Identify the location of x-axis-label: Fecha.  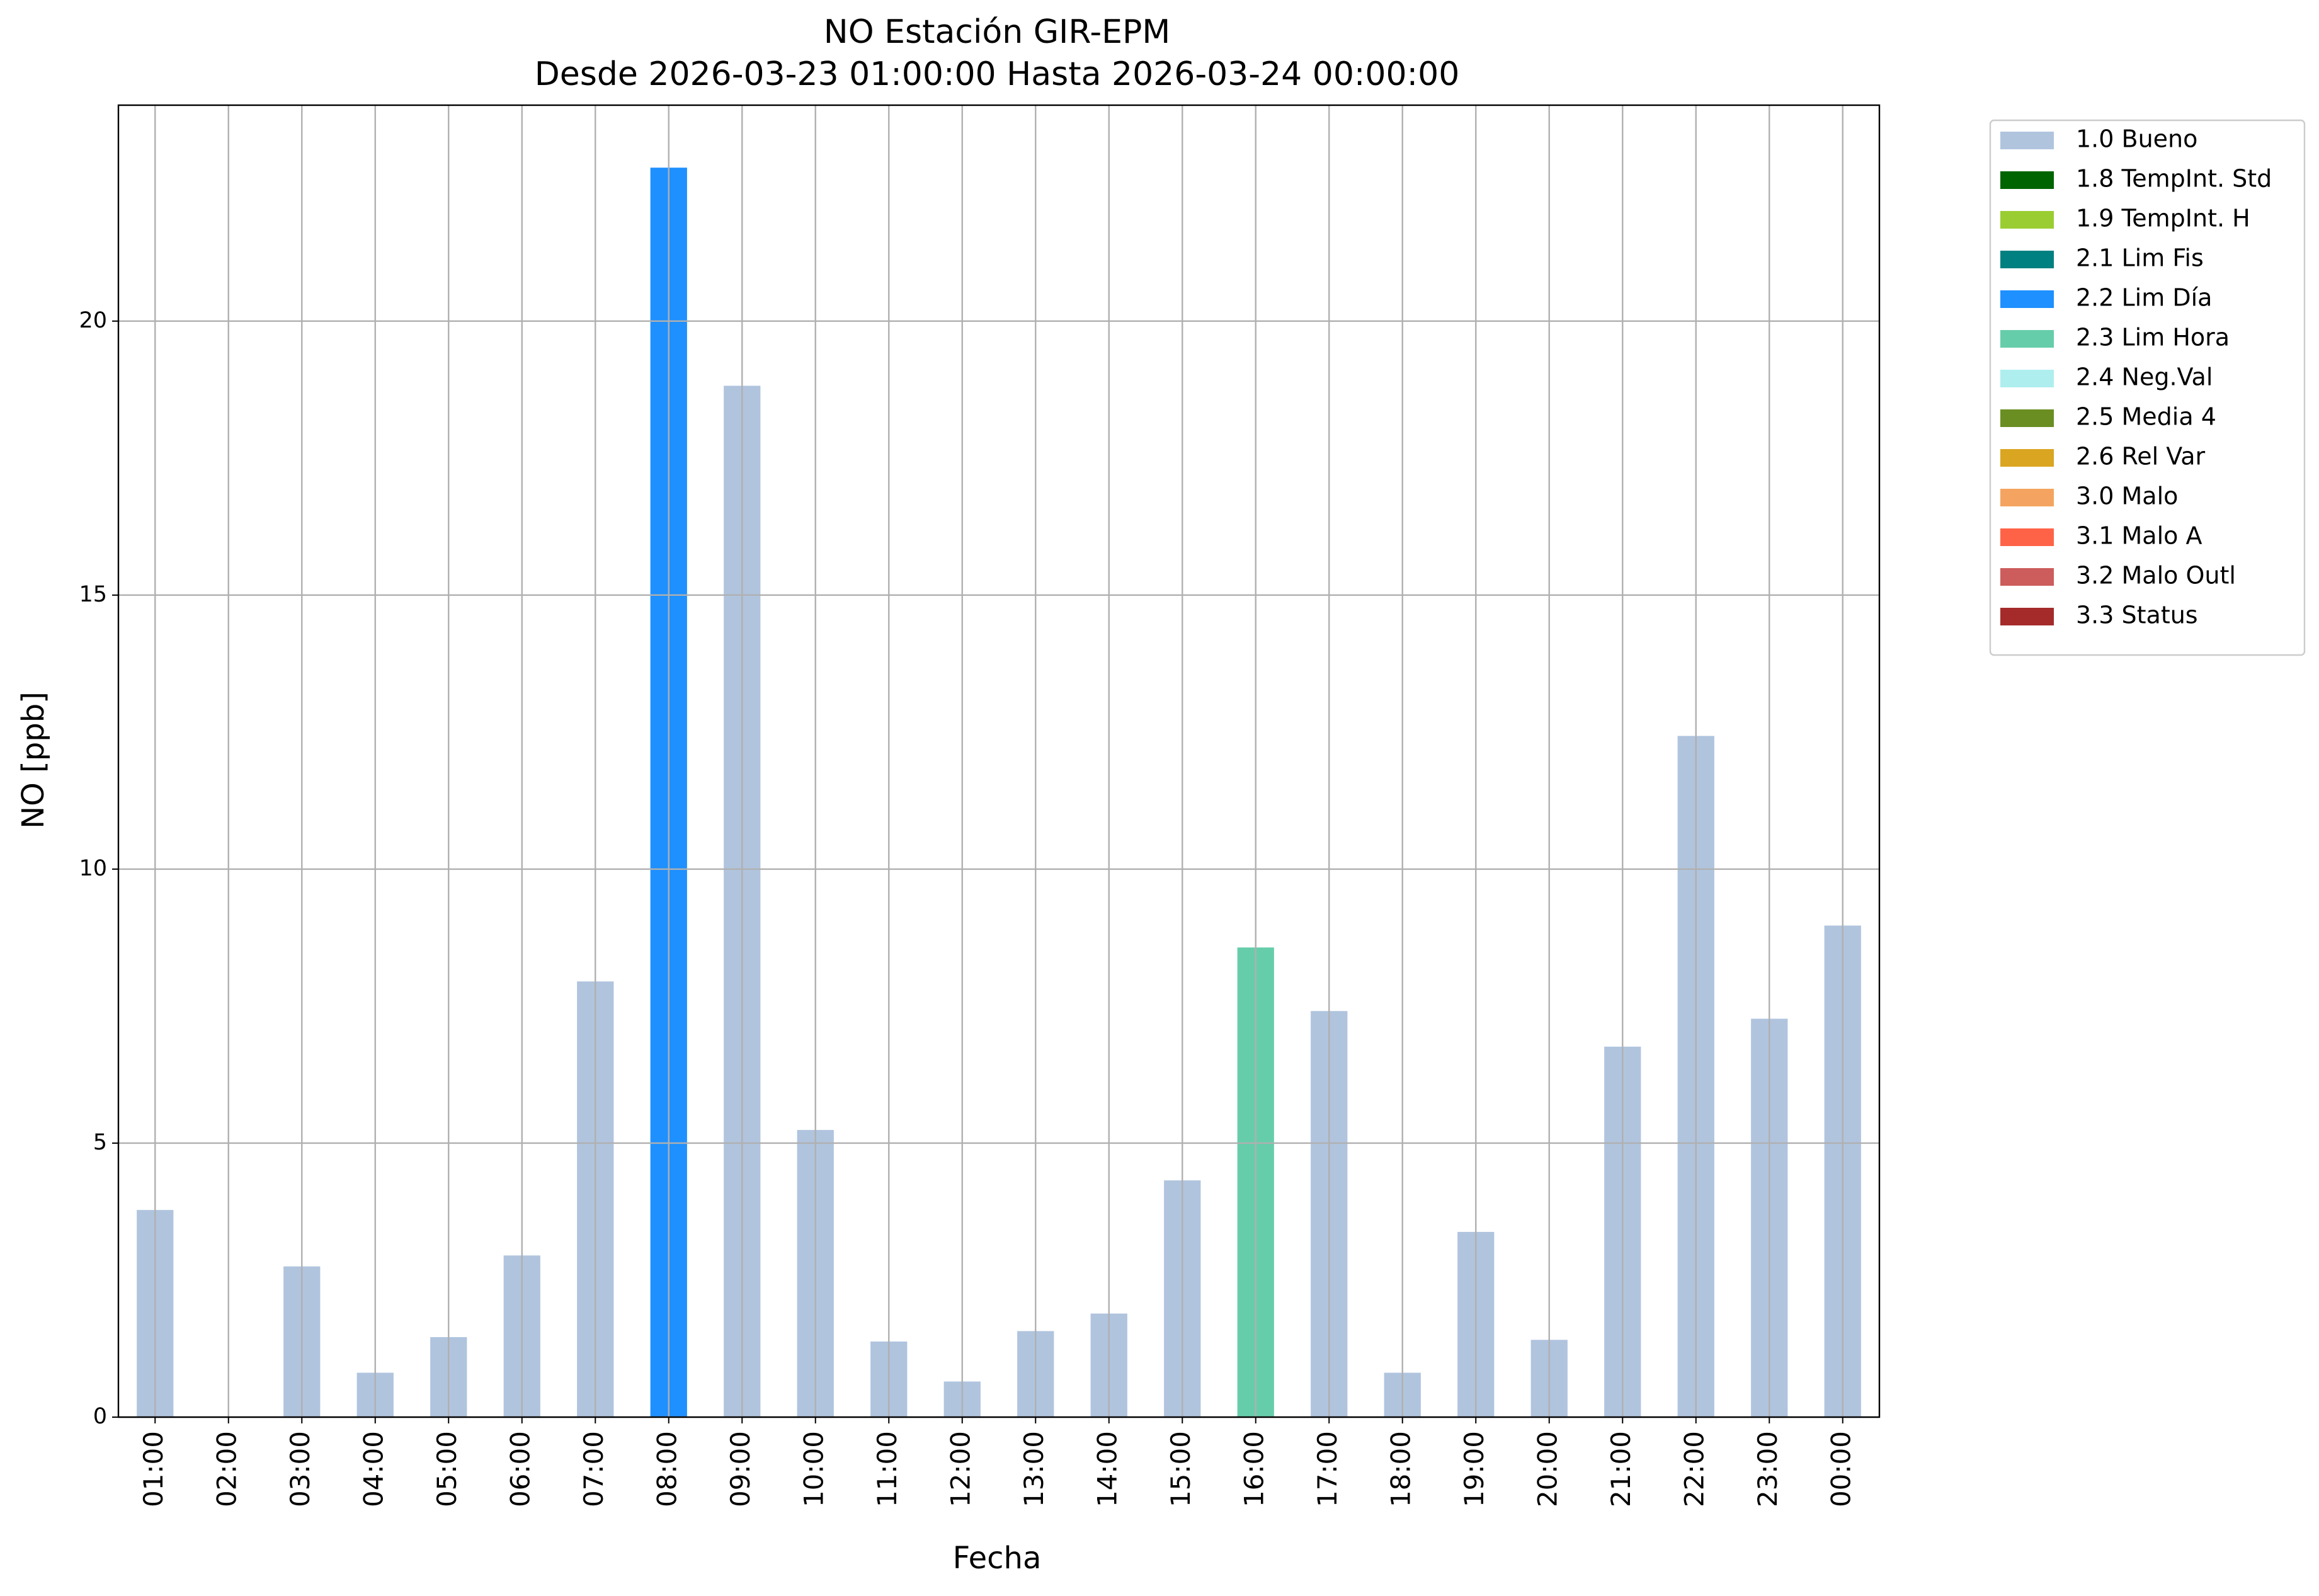
(997, 1558).